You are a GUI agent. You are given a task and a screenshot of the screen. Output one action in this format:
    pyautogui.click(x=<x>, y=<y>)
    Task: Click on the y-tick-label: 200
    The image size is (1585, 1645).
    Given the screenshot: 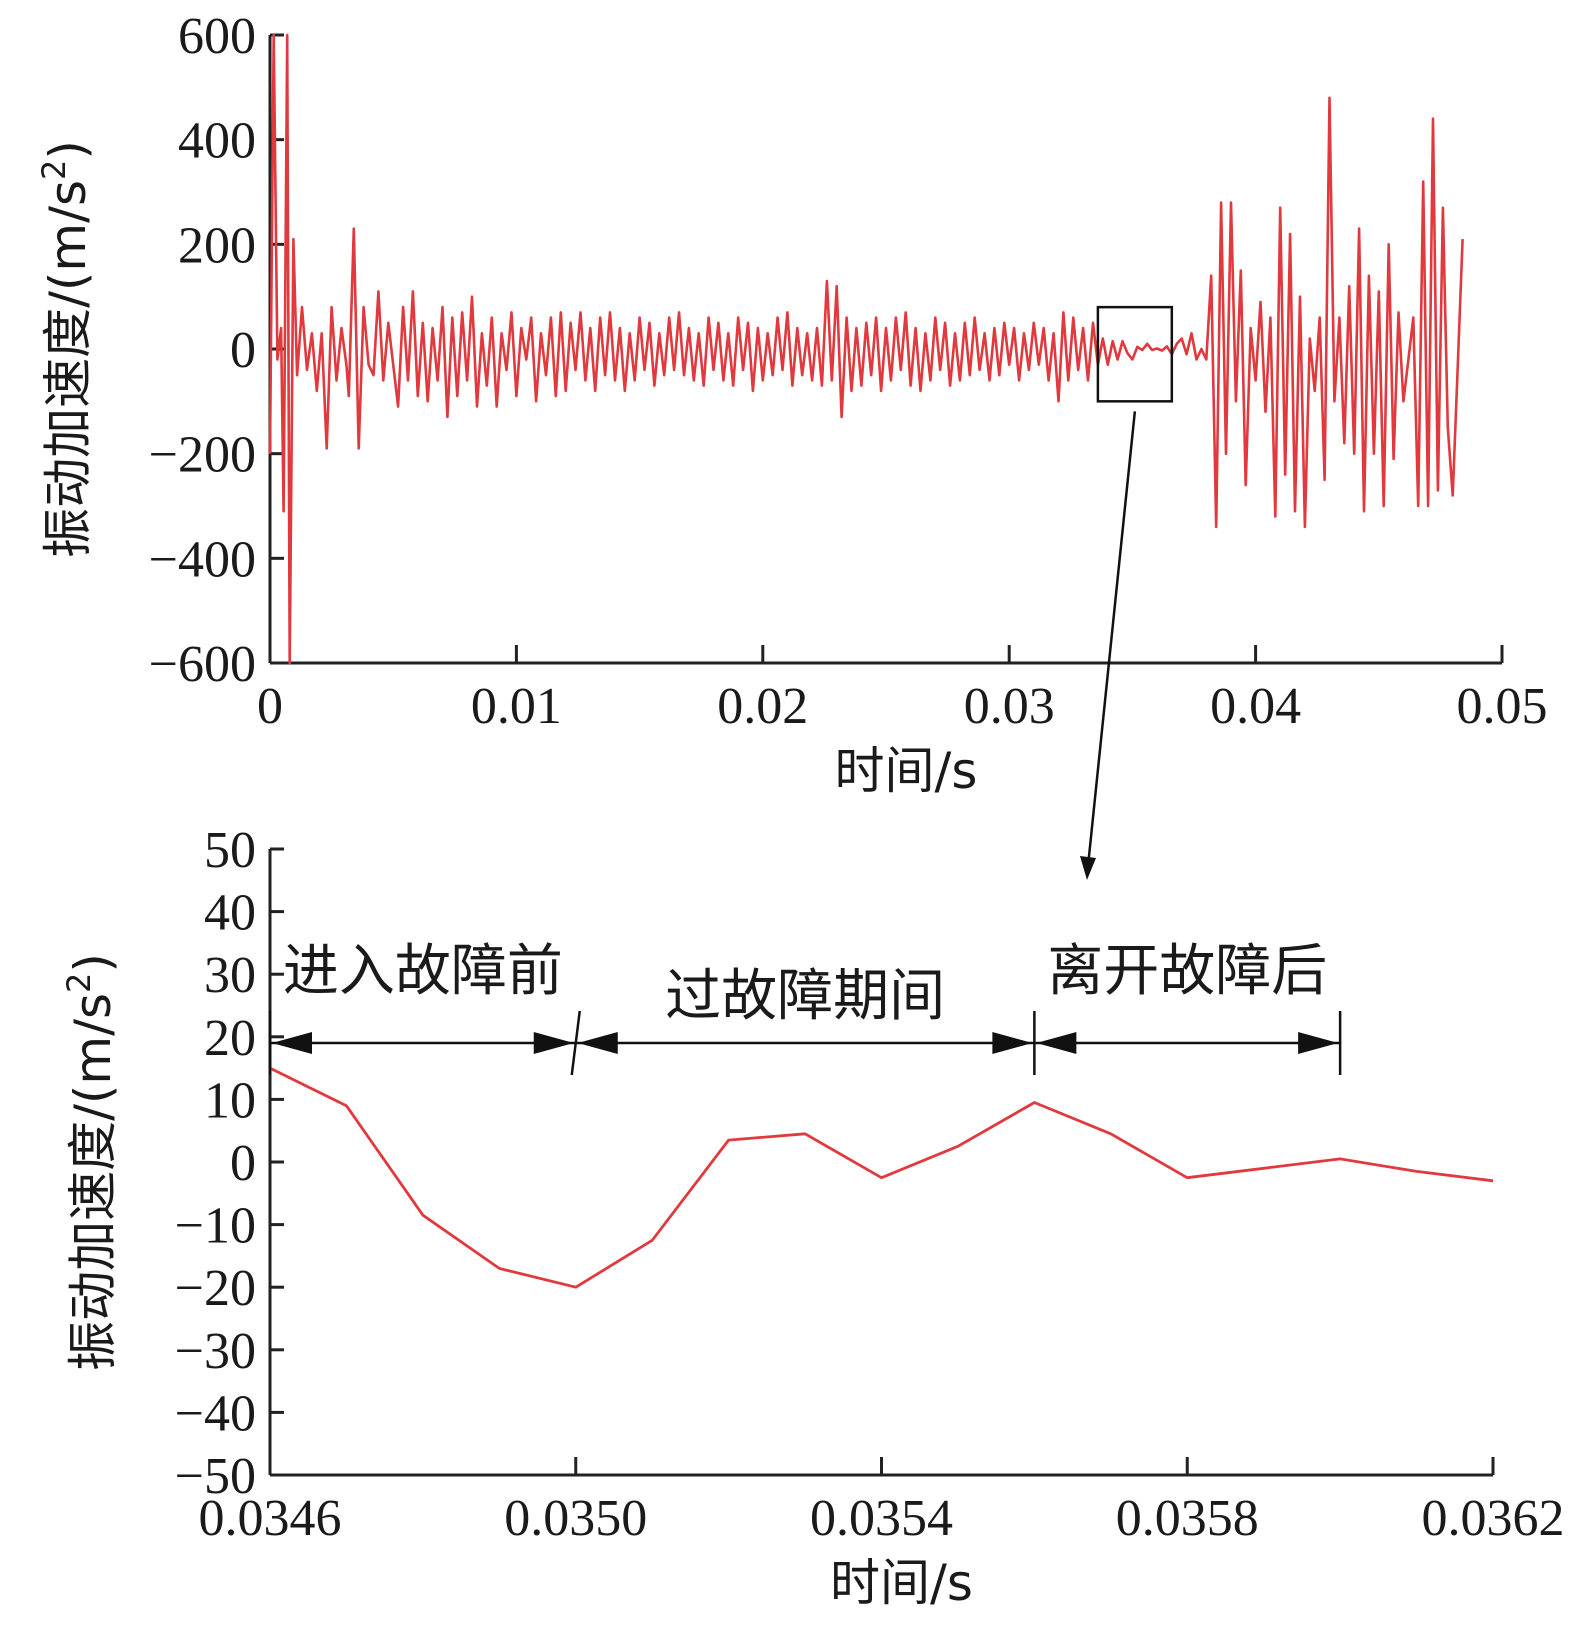 What is the action you would take?
    pyautogui.click(x=217, y=245)
    